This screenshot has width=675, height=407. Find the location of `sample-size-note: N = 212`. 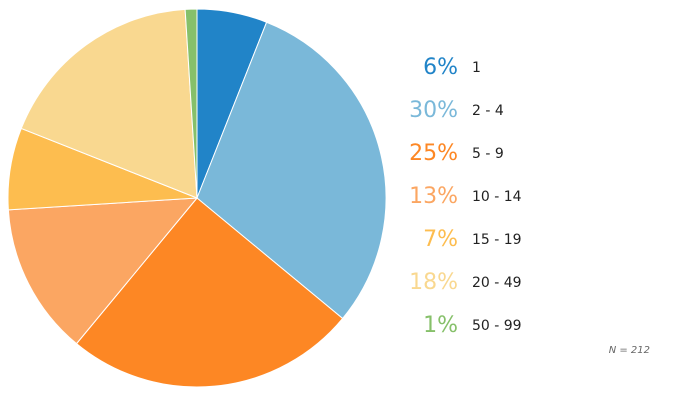

sample-size-note: N = 212 is located at coordinates (629, 350).